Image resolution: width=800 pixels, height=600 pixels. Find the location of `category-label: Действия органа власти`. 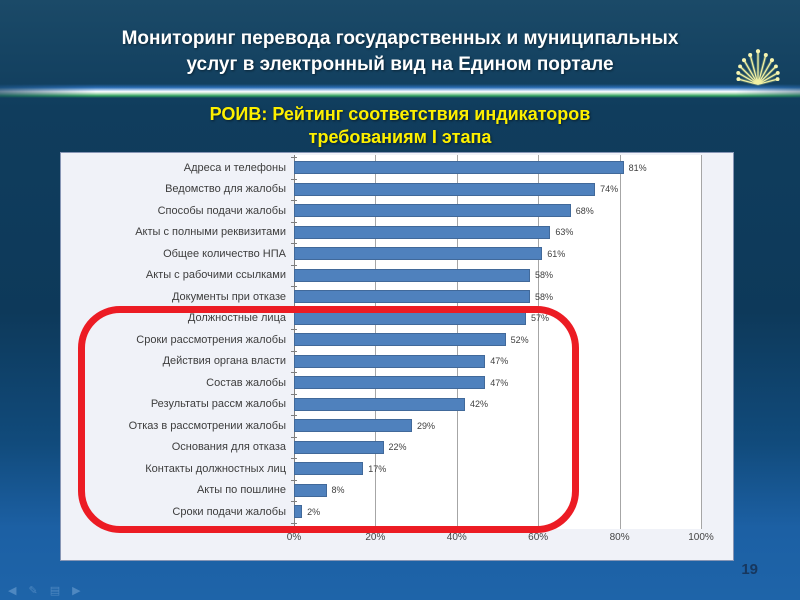

category-label: Действия органа власти is located at coordinates (224, 361).